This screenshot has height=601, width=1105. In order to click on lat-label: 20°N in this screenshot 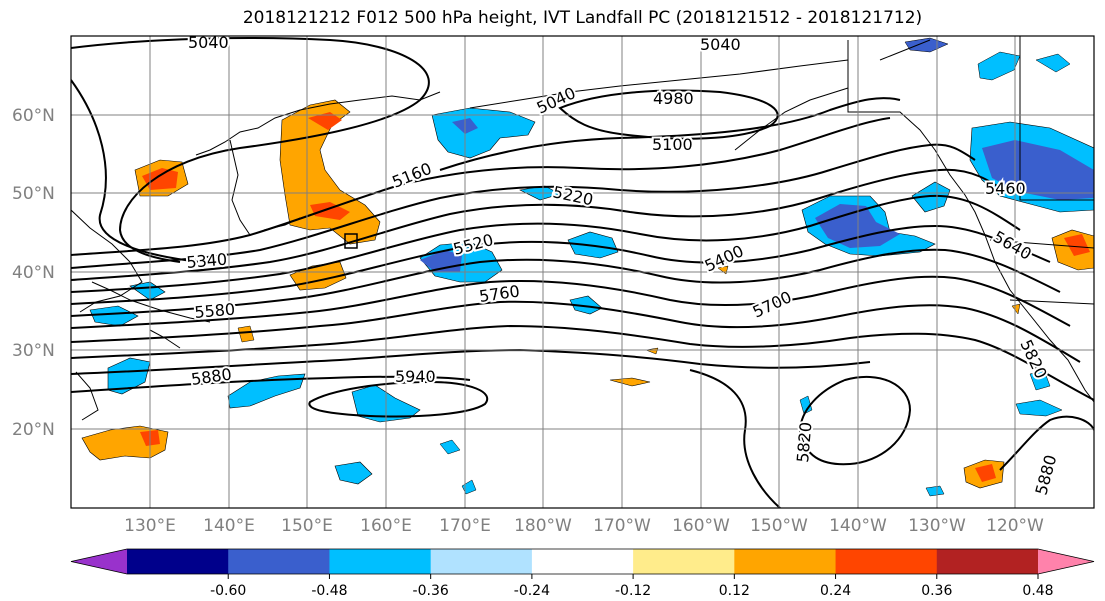, I will do `click(33, 430)`.